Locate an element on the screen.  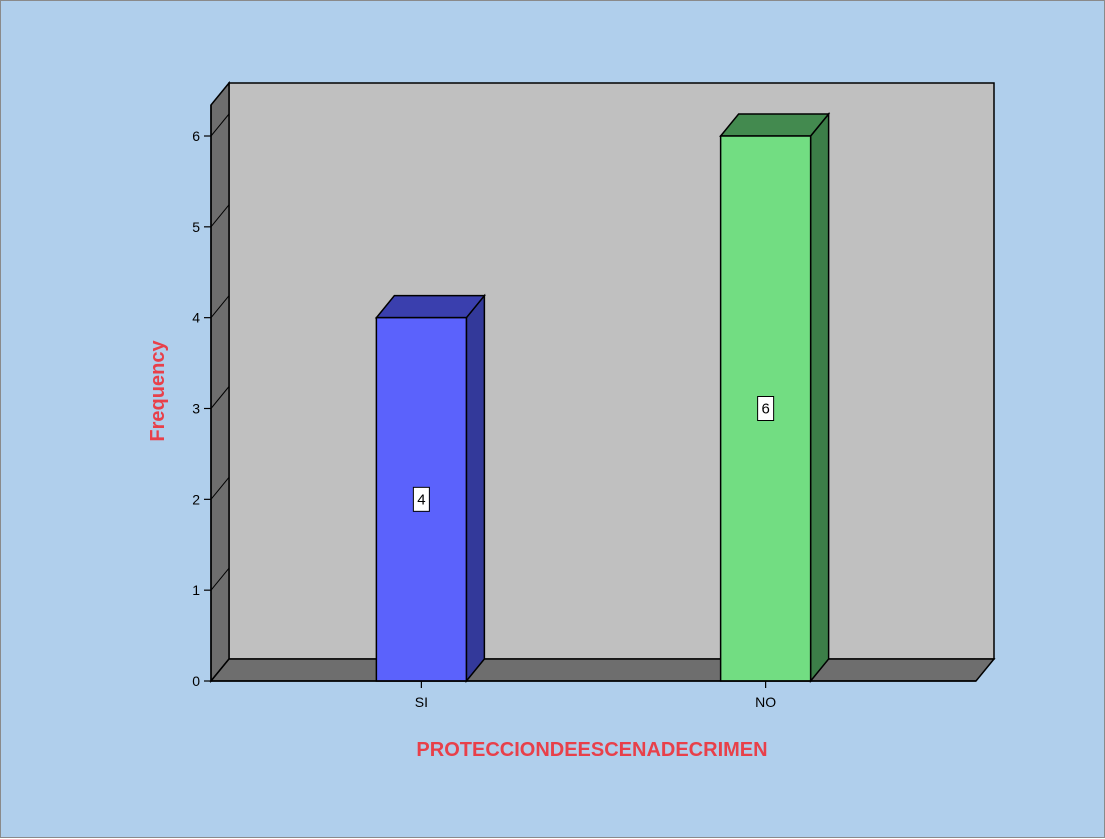
floor is located at coordinates (602, 670).